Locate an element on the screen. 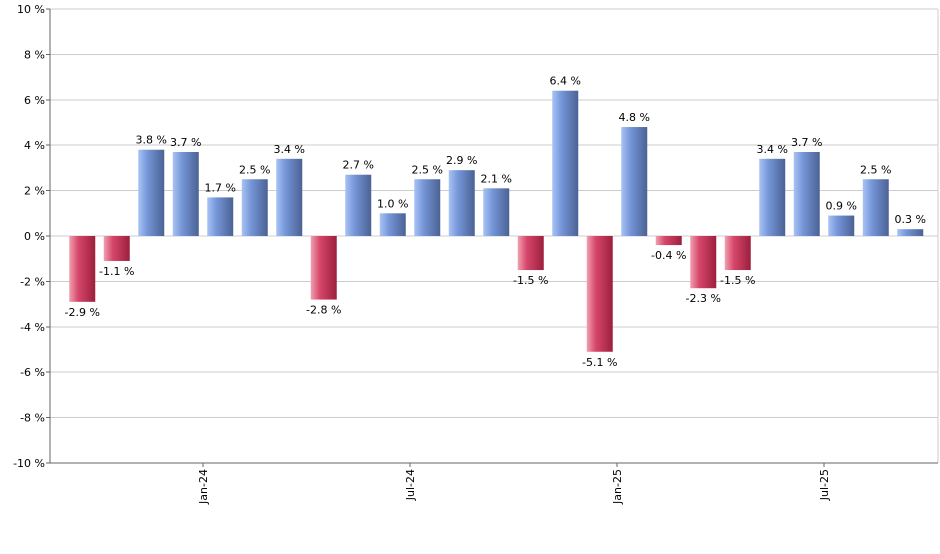 The height and width of the screenshot is (554, 940). y-tick-label: 8 % is located at coordinates (34, 54).